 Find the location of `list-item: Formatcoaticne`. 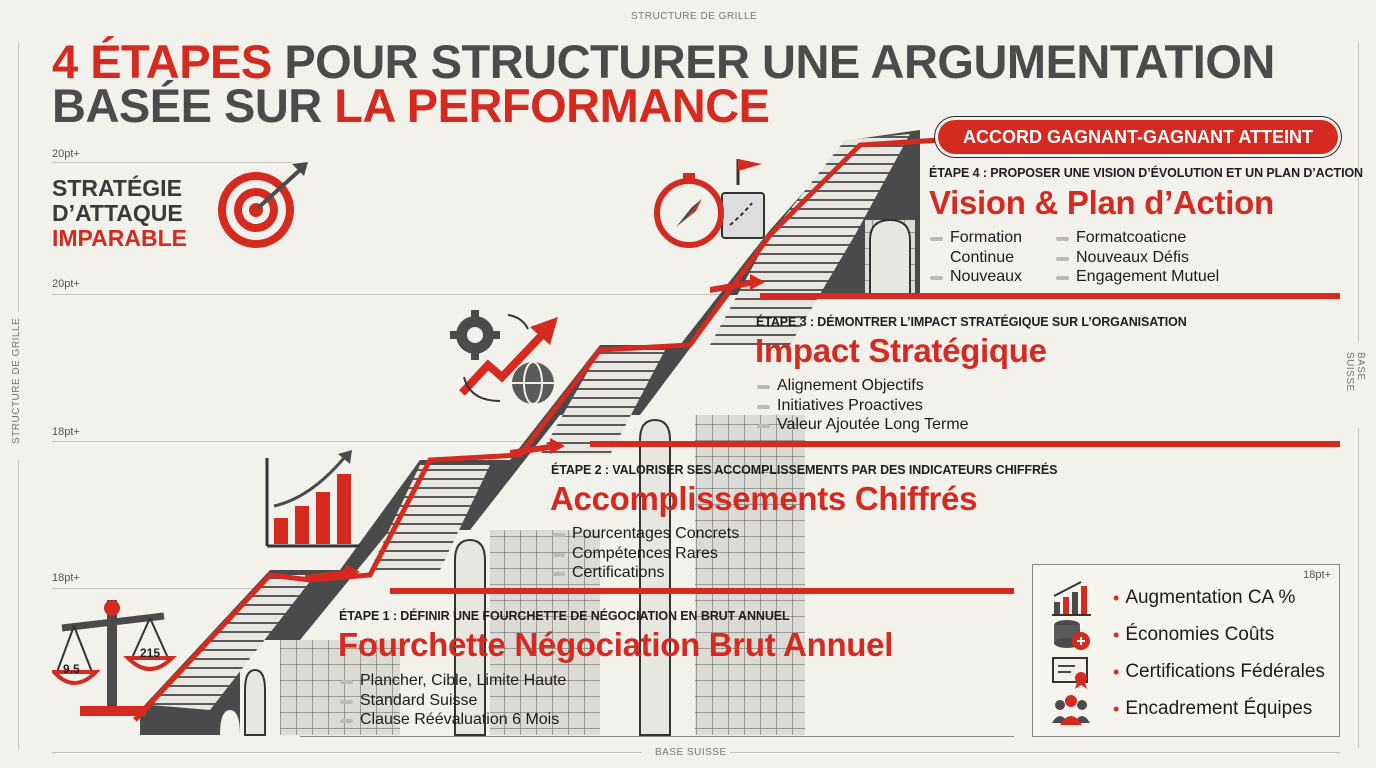

list-item: Formatcoaticne is located at coordinates (1137, 238).